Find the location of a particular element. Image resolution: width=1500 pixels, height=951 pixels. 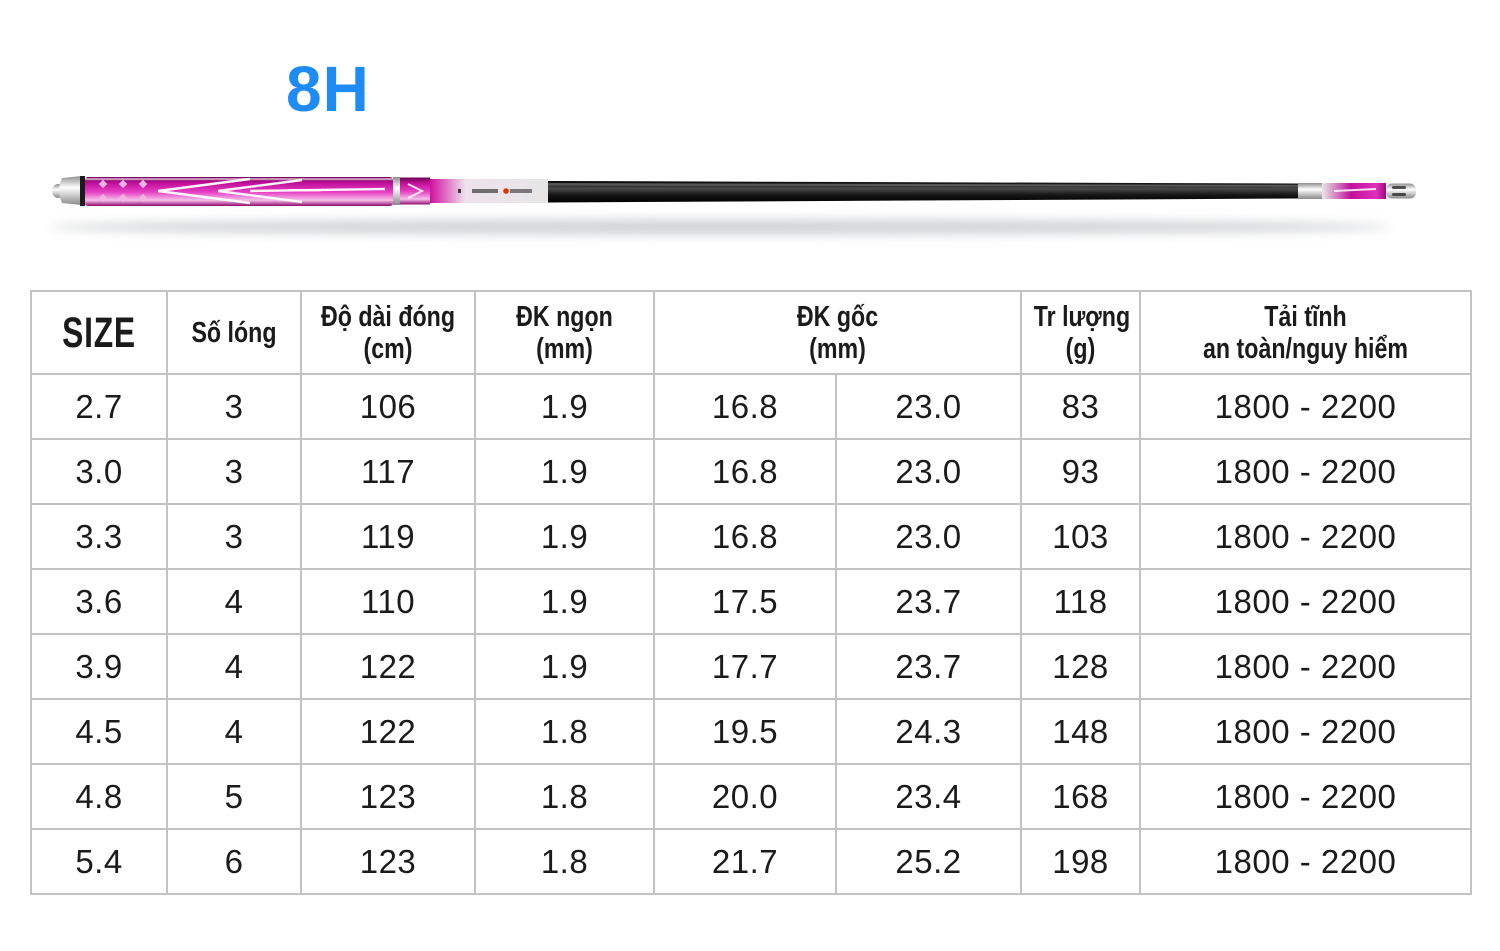

rod-shadow is located at coordinates (720, 227).